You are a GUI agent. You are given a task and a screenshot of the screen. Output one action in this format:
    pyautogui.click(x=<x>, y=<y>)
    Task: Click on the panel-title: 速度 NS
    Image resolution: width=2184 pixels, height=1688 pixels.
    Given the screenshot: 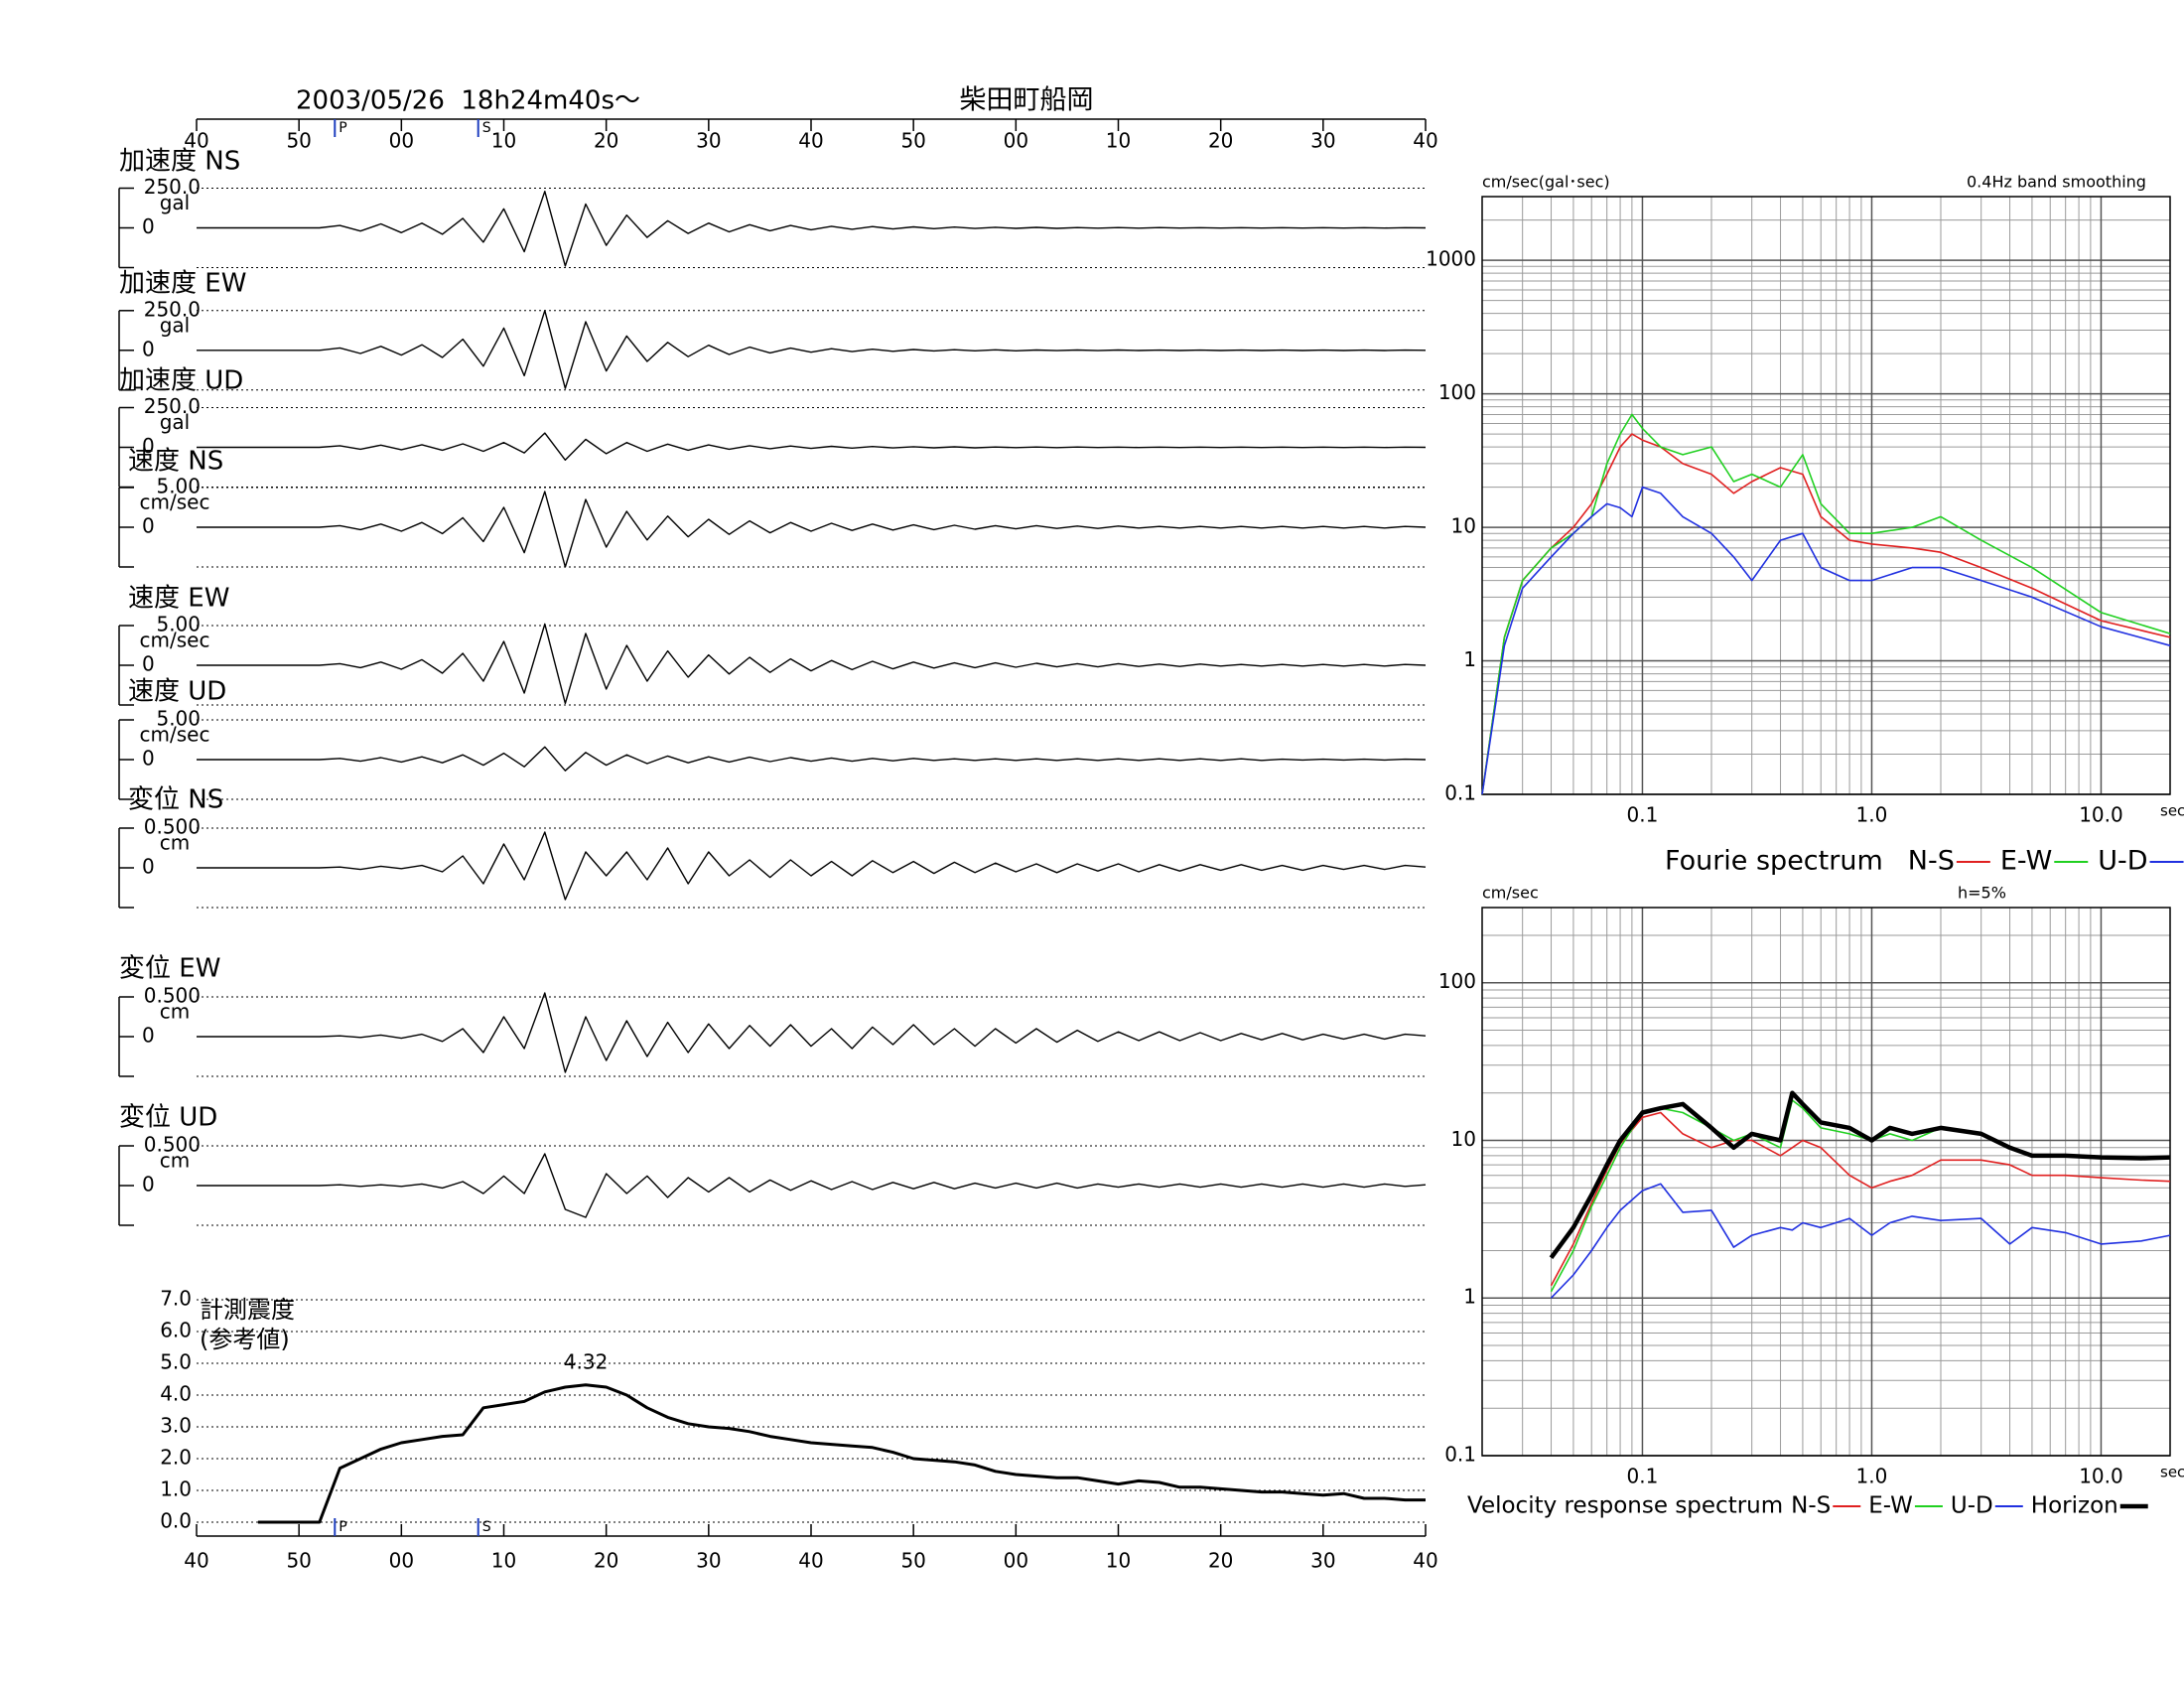 What is the action you would take?
    pyautogui.click(x=175, y=462)
    